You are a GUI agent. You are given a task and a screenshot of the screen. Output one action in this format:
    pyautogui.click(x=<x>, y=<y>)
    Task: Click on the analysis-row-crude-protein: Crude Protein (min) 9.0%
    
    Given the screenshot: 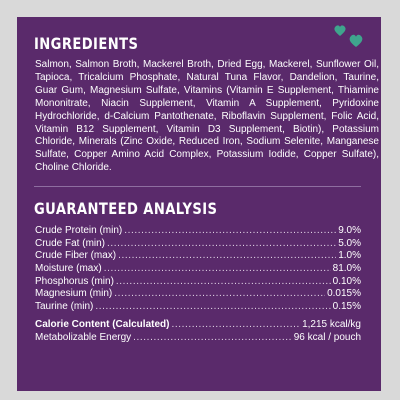 What is the action you would take?
    pyautogui.click(x=198, y=231)
    